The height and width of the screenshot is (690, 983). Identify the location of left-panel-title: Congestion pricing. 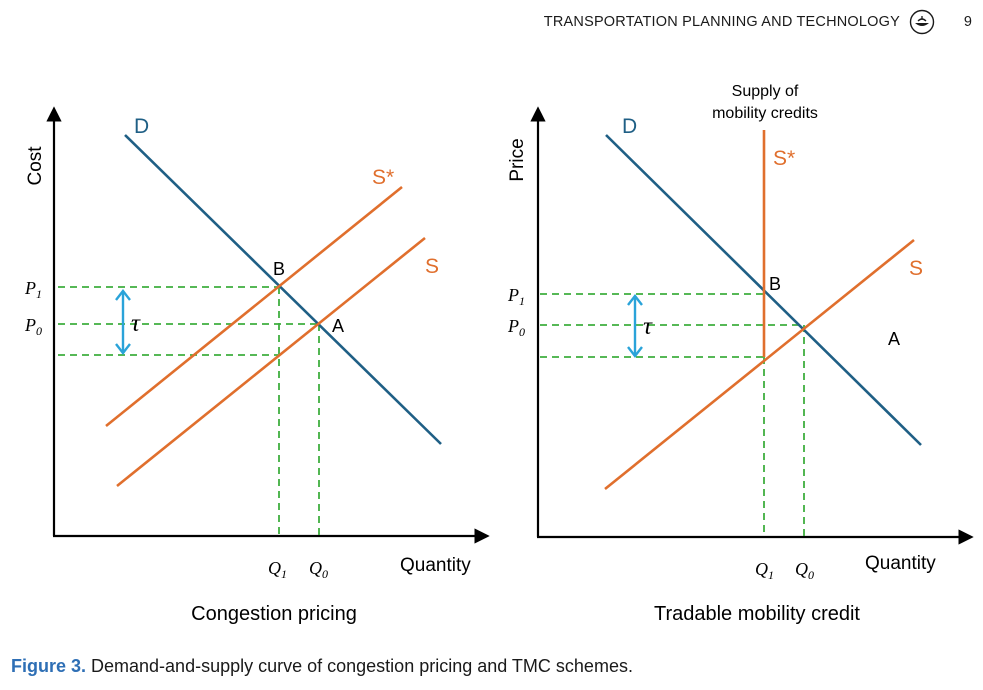
(274, 614).